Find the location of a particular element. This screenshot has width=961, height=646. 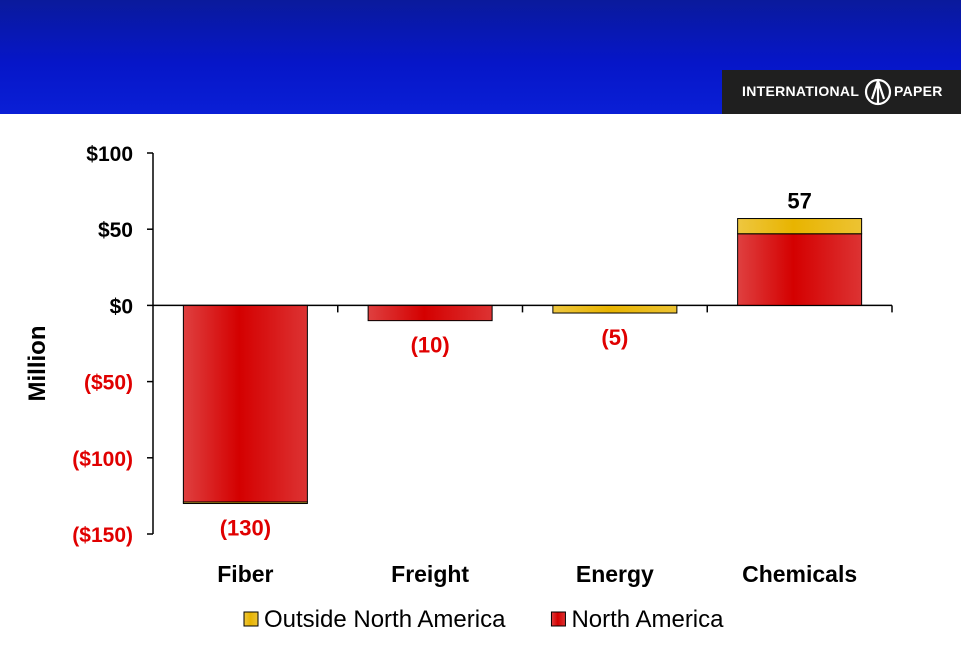

y-tick-label: $100 is located at coordinates (109, 154).